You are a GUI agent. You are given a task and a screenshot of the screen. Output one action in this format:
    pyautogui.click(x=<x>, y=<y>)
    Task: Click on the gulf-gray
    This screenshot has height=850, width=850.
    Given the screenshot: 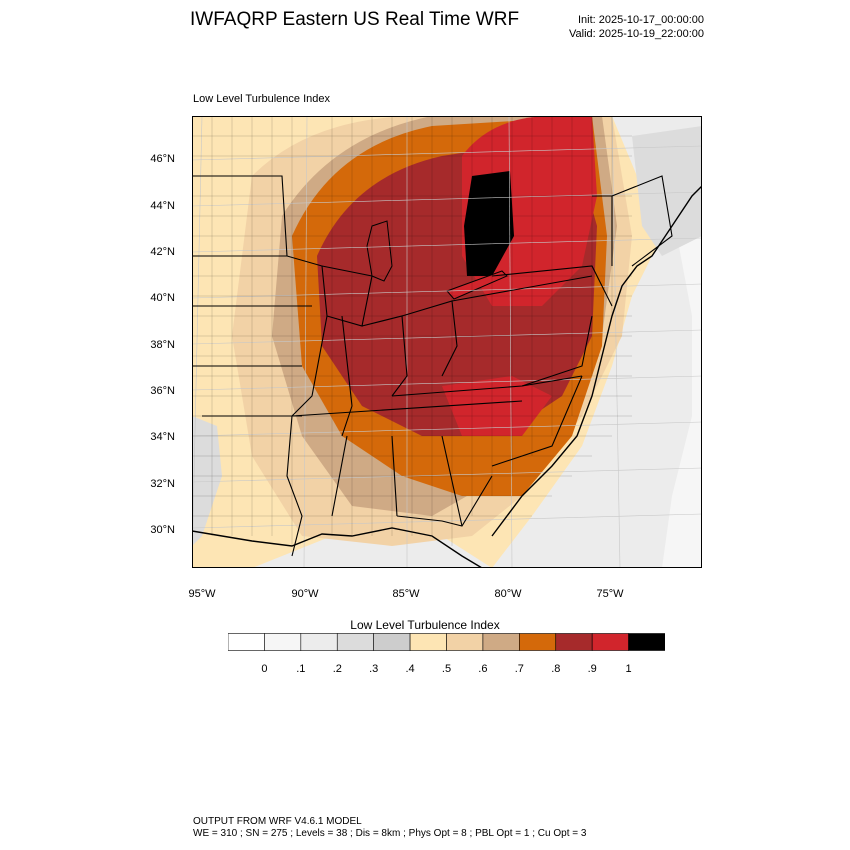 What is the action you would take?
    pyautogui.click(x=372, y=552)
    